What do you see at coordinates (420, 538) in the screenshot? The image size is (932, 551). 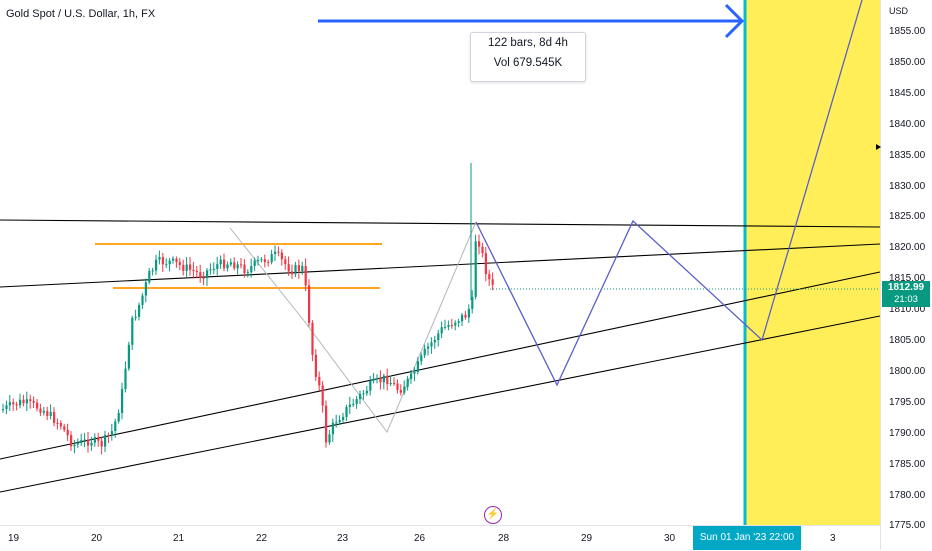 I see `time-tick-label: 26` at bounding box center [420, 538].